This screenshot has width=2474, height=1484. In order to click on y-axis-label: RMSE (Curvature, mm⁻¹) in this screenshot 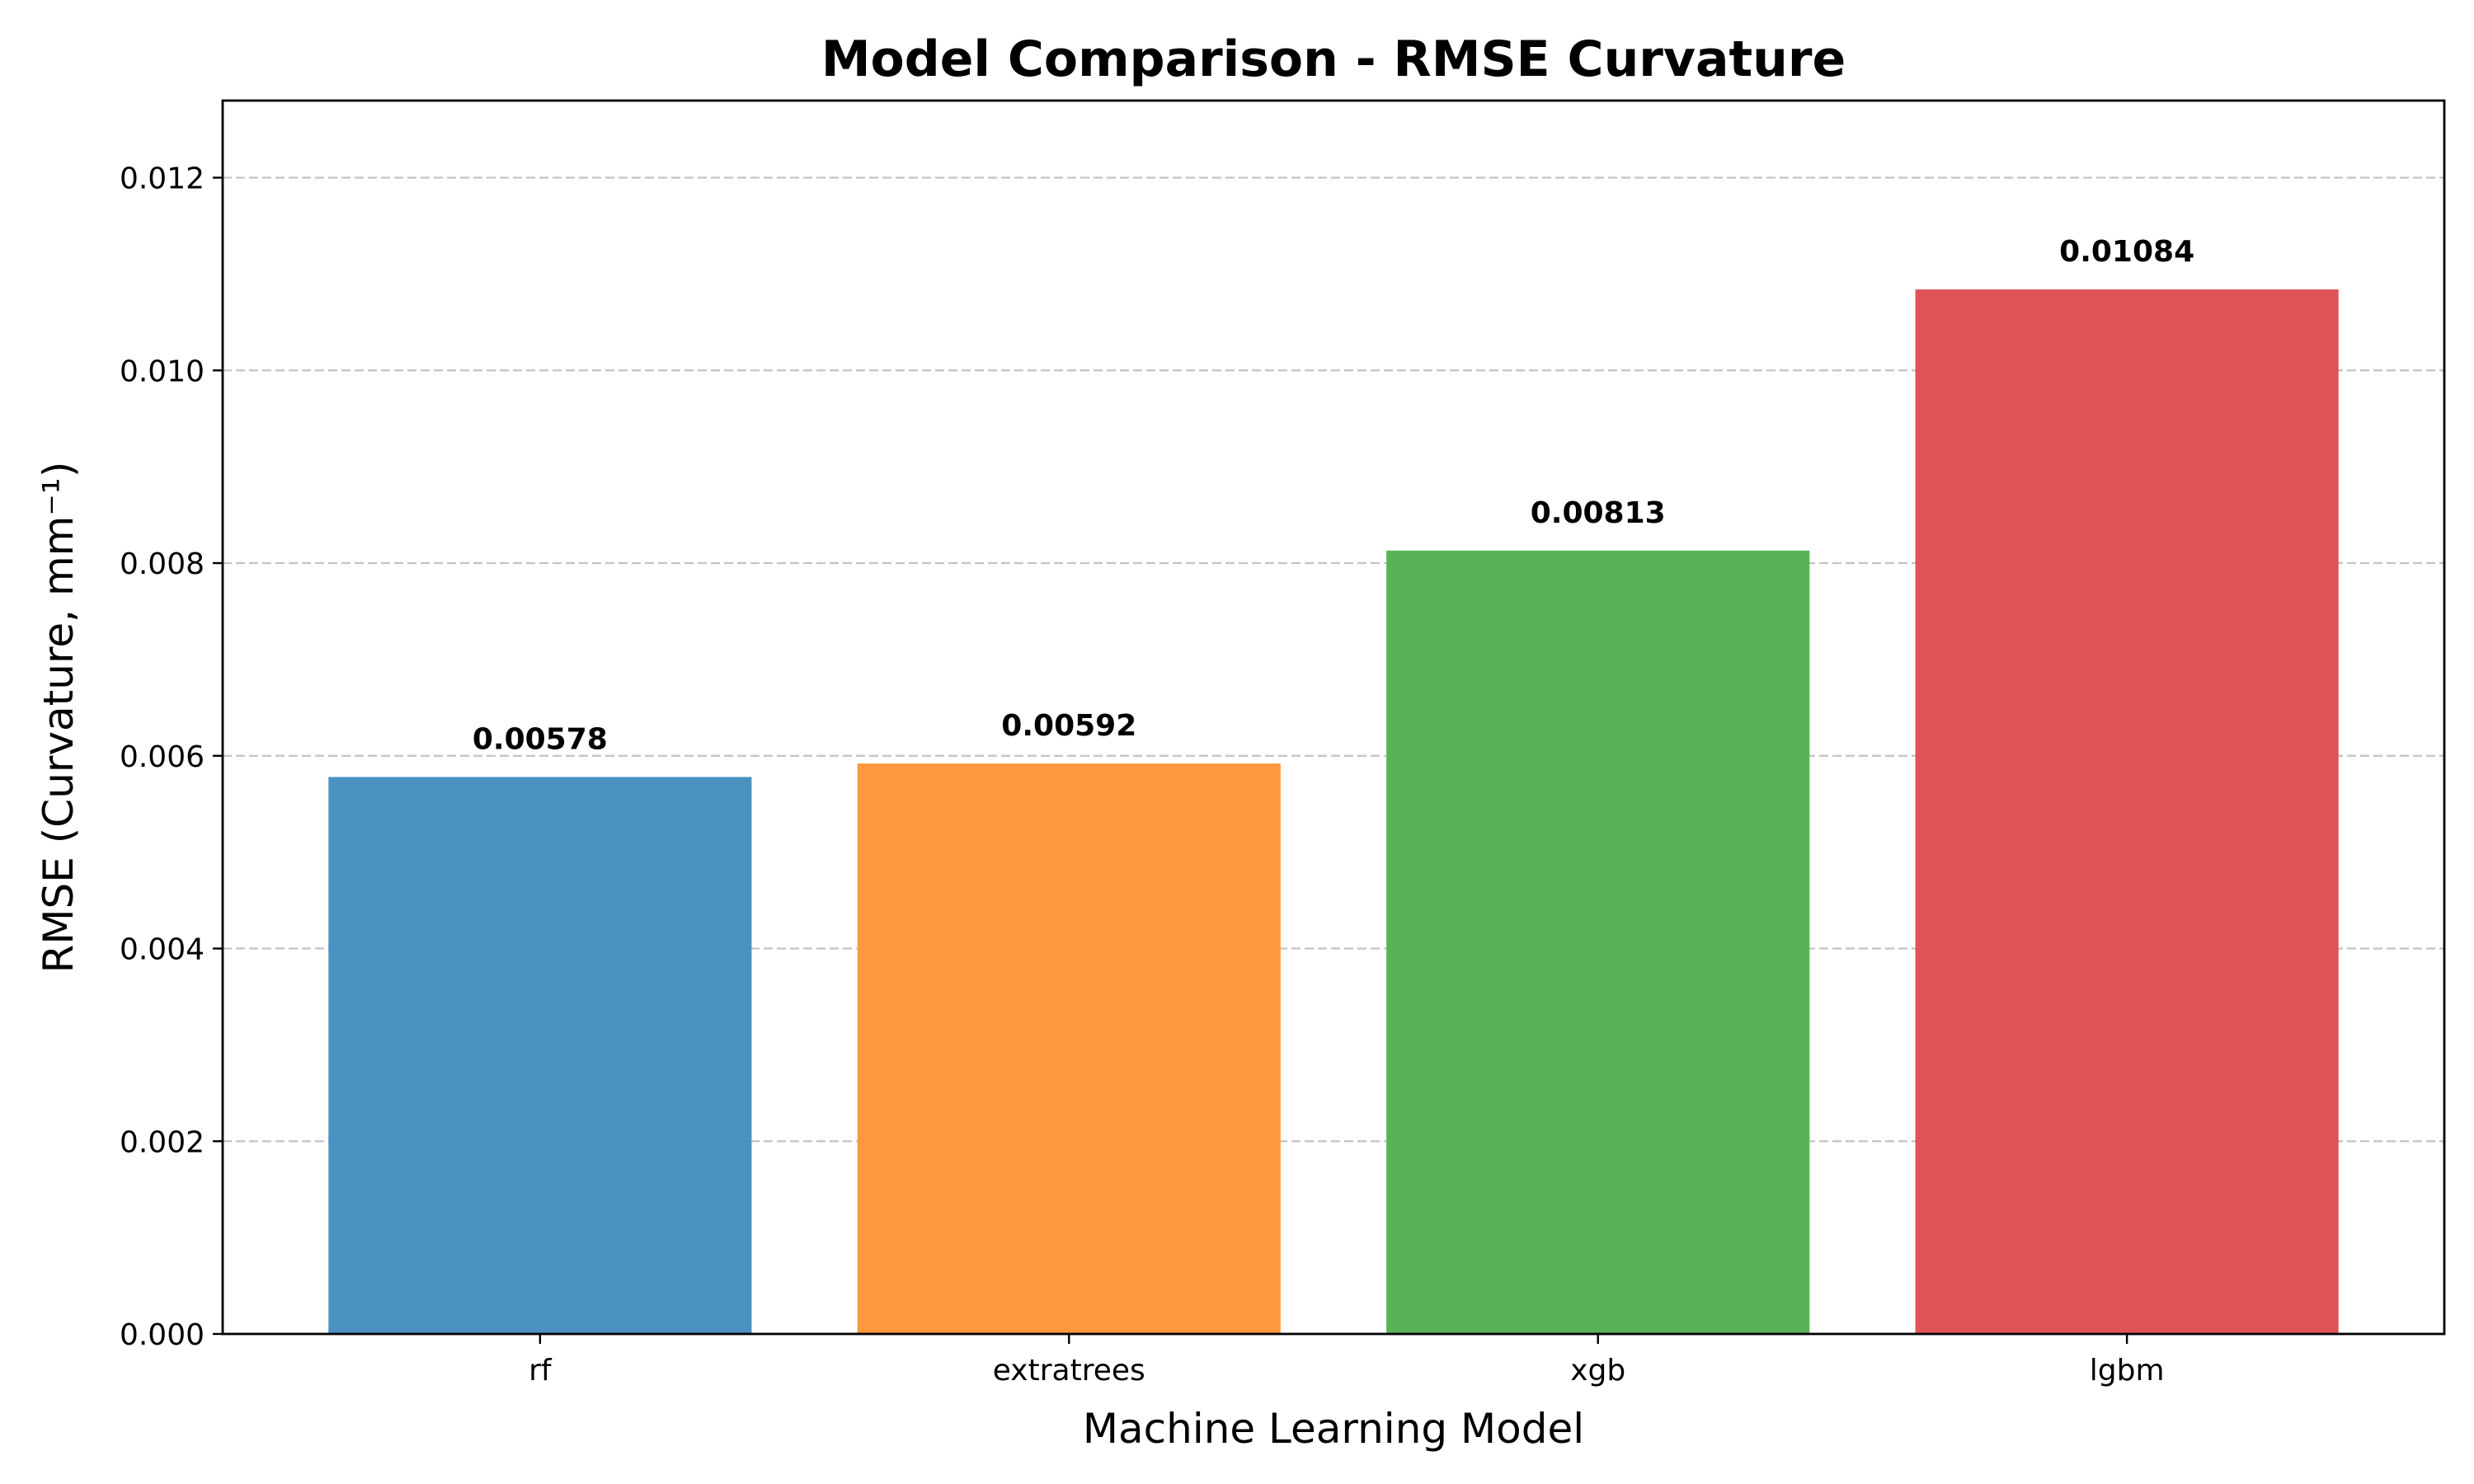, I will do `click(58, 718)`.